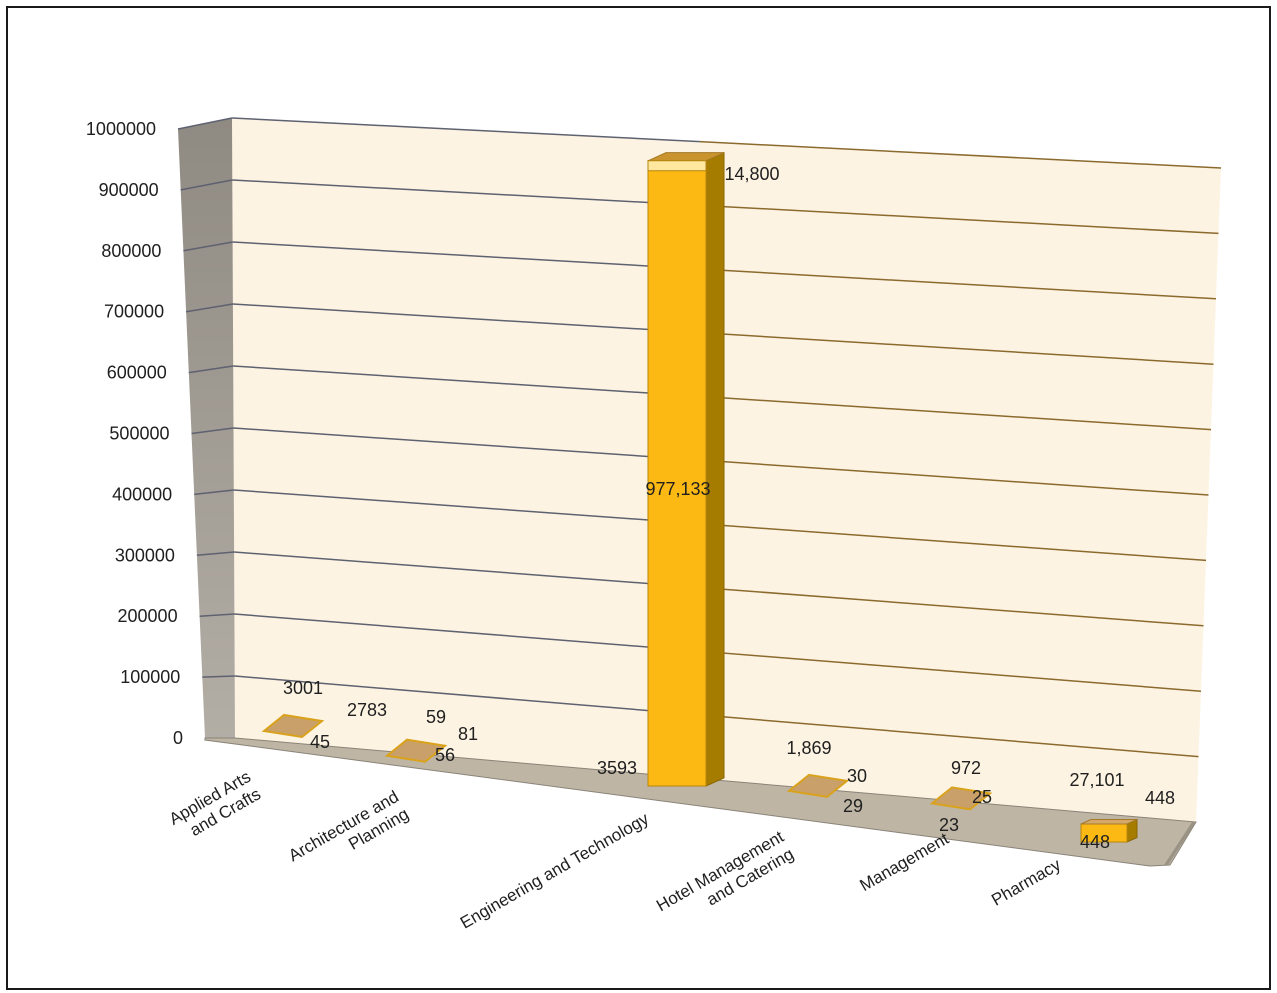 The width and height of the screenshot is (1277, 993). I want to click on y-tick-label: 900000, so click(129, 190).